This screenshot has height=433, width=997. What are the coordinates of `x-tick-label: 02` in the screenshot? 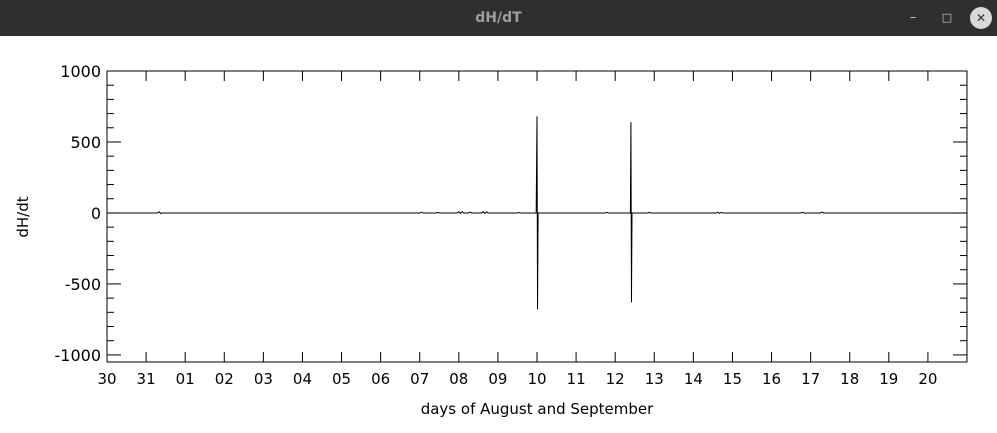 It's located at (224, 379).